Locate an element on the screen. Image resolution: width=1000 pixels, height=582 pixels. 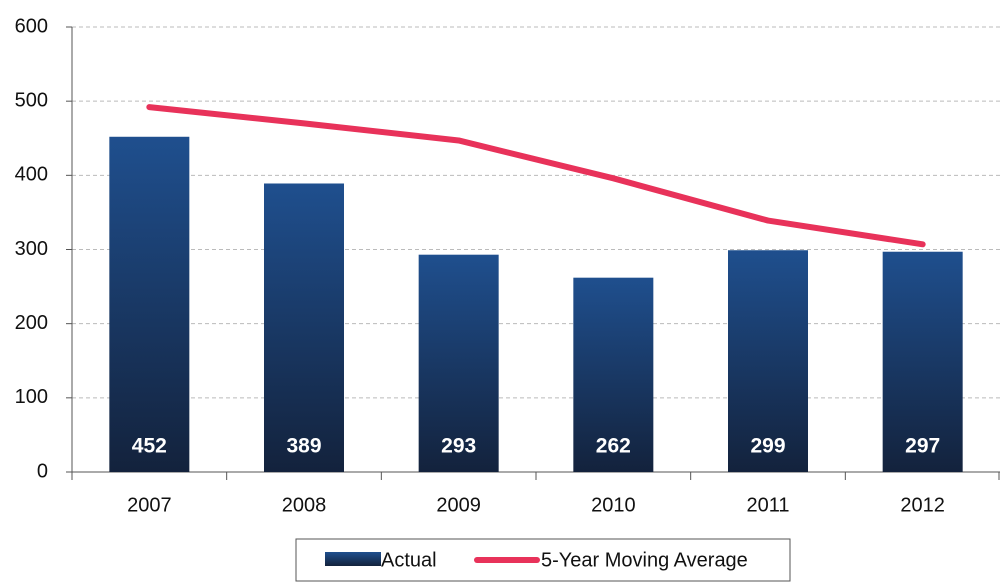
bar-value-label: 452 is located at coordinates (149, 446).